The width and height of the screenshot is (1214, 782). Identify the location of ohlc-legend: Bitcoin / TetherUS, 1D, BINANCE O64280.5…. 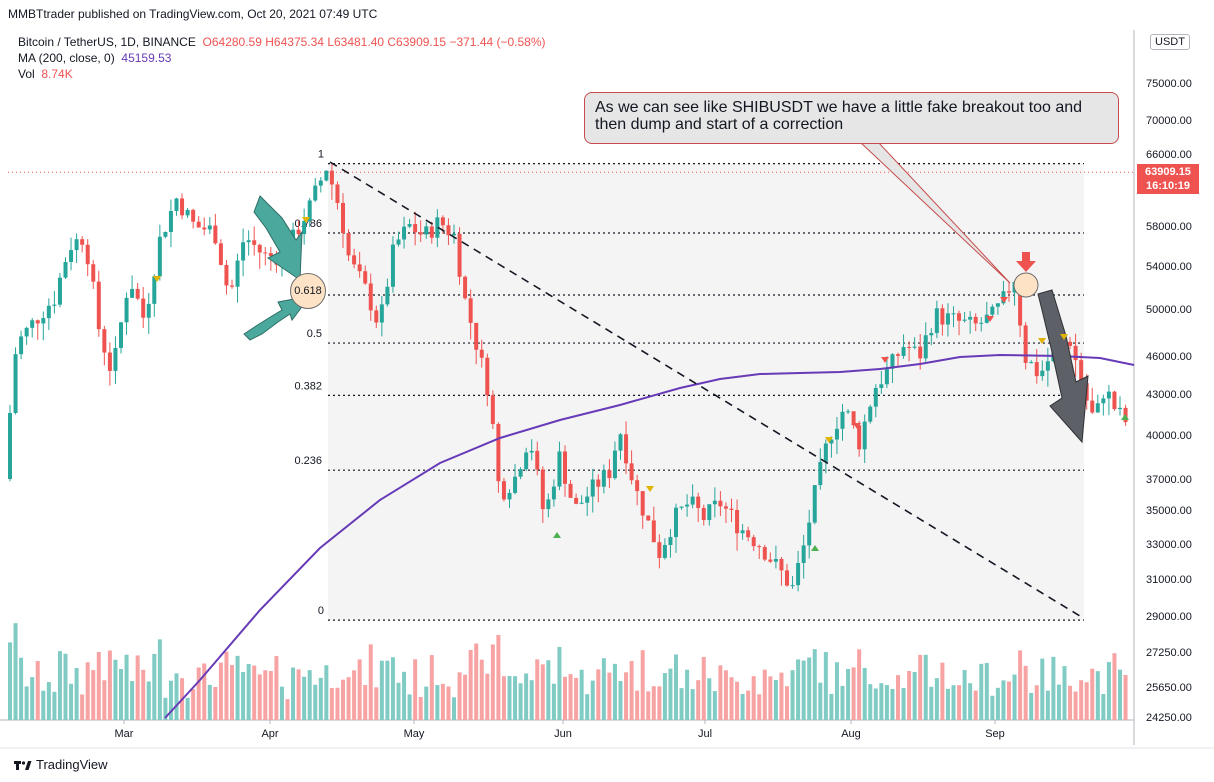
(282, 42).